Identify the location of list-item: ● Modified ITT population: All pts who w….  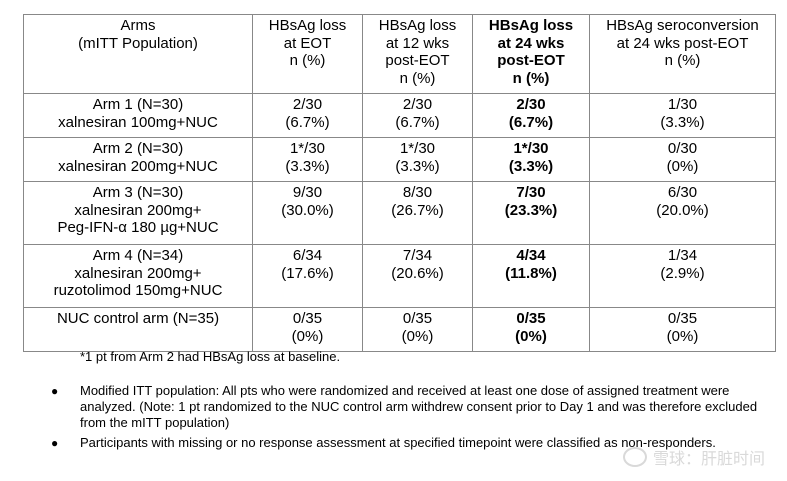
(410, 407).